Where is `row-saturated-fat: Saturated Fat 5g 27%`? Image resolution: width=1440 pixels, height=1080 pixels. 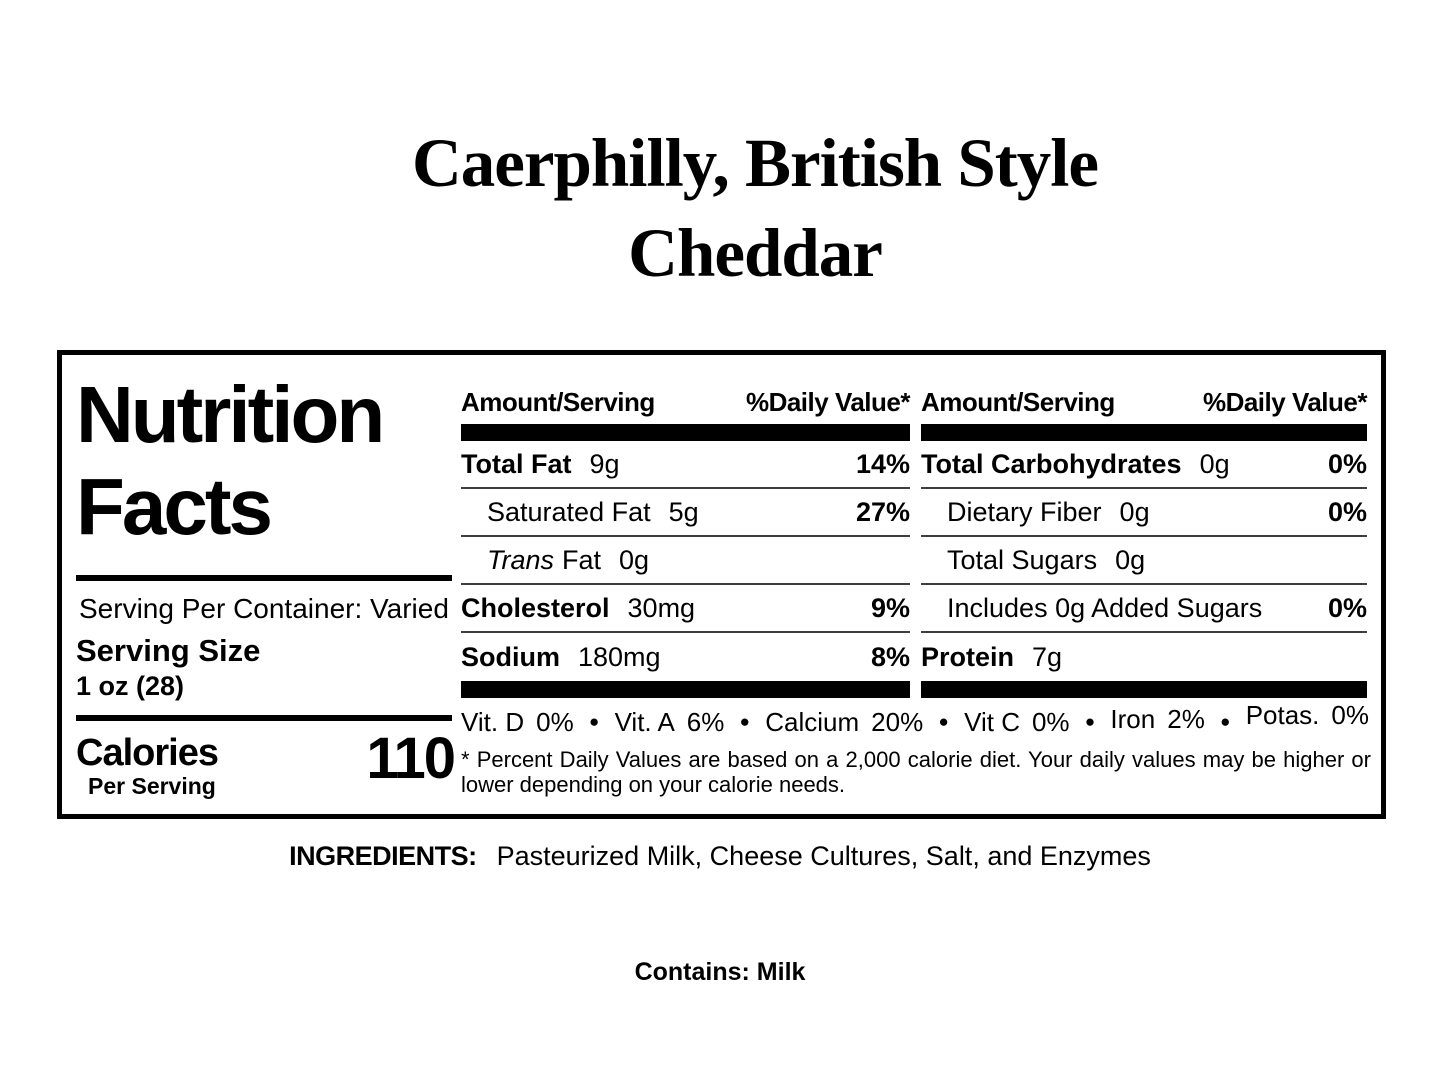
row-saturated-fat: Saturated Fat 5g 27% is located at coordinates (685, 513).